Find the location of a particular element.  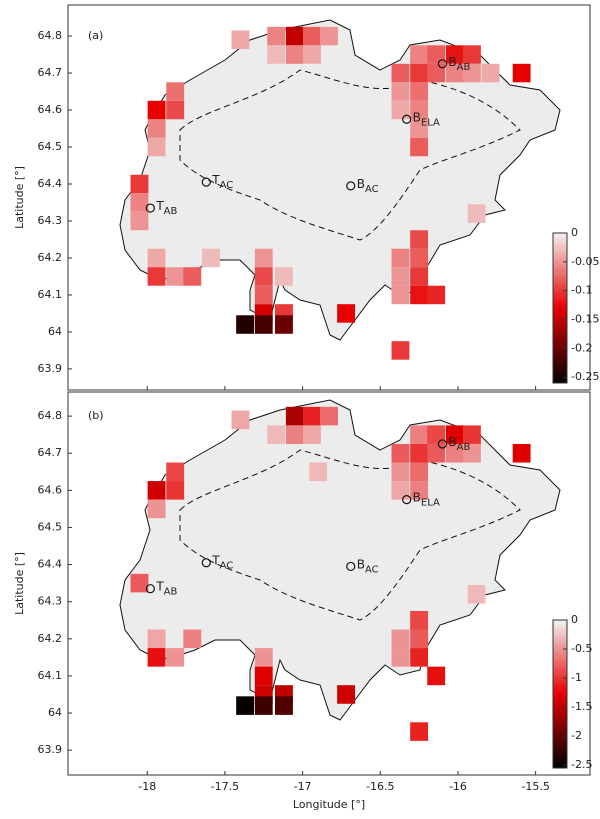

x-tick-label: -15.5 is located at coordinates (535, 786).